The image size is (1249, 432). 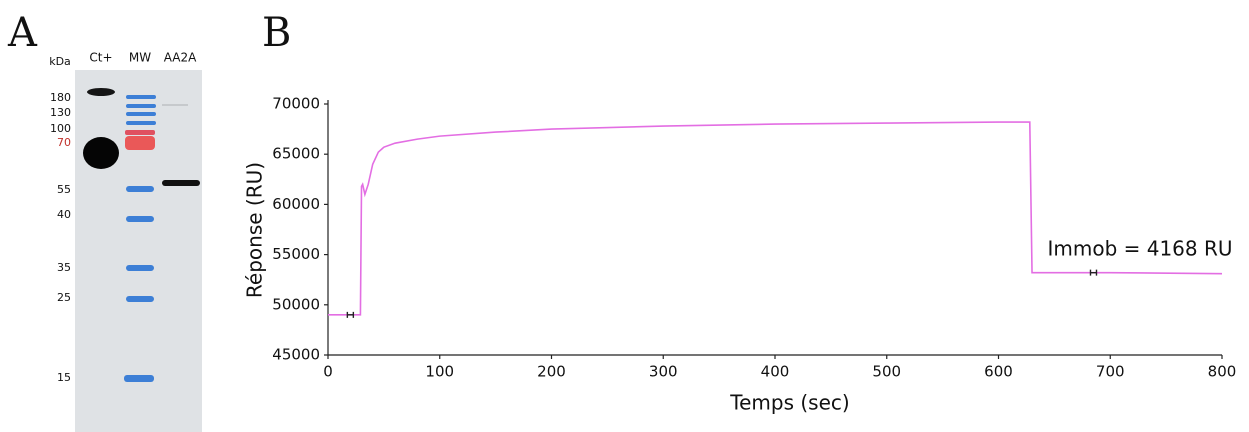 I want to click on gel-bands, so click(x=141, y=235).